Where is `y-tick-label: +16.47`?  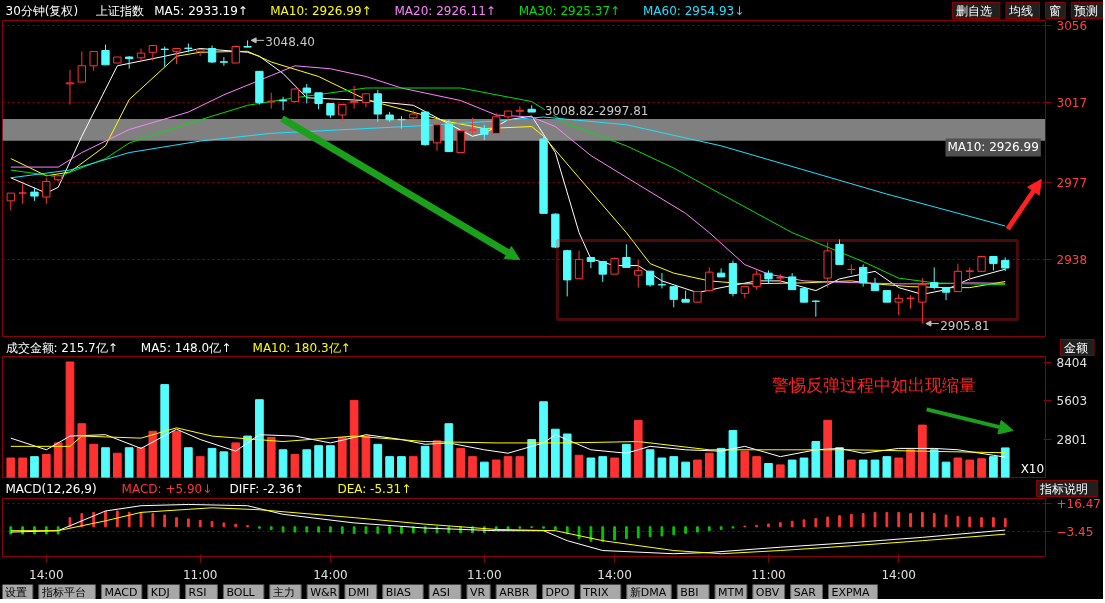
y-tick-label: +16.47 is located at coordinates (1078, 504).